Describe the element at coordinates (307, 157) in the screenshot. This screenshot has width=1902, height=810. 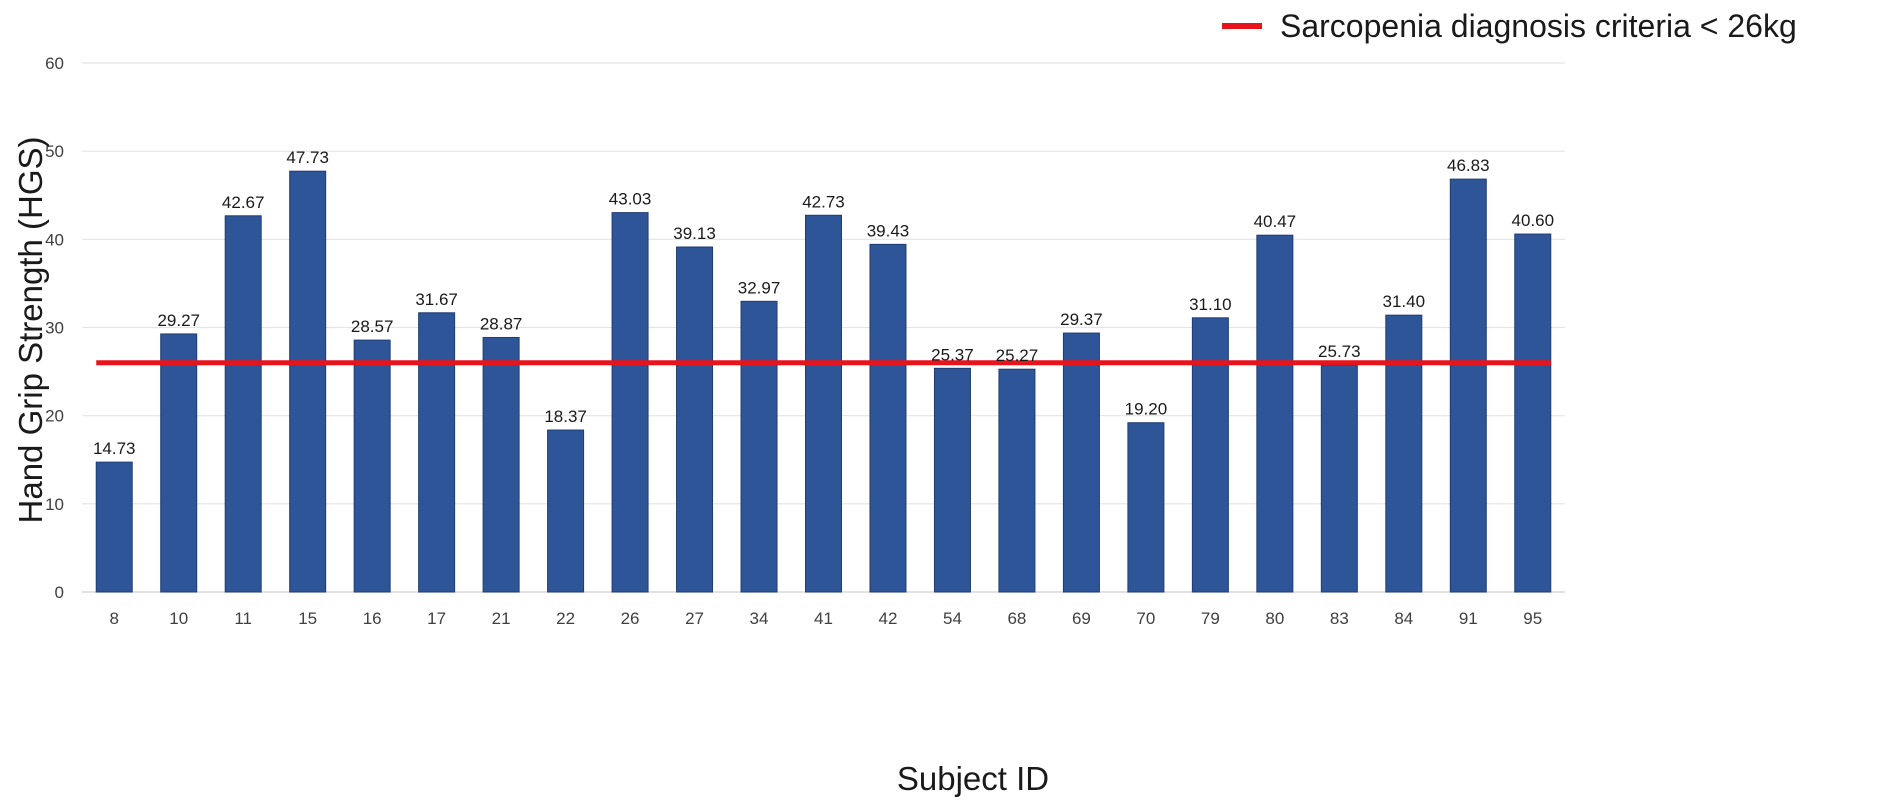
I see `data-label-15: 47.73` at that location.